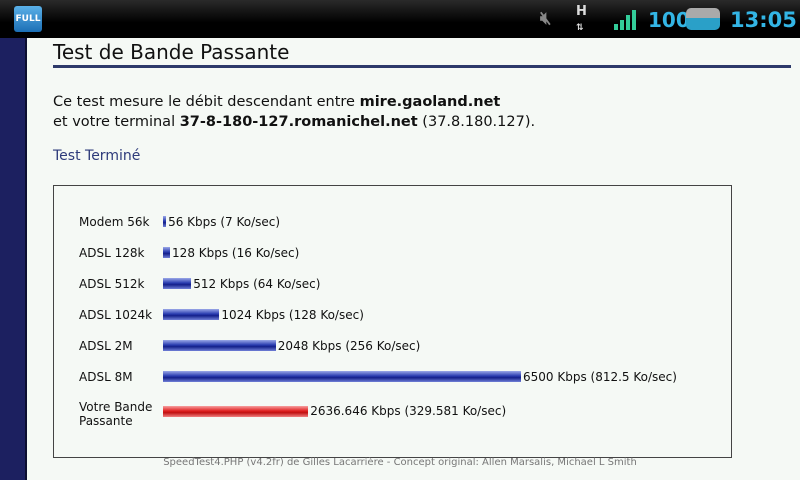  I want to click on bar-value-label: 128 Kbps (16 Ko/sec), so click(236, 253).